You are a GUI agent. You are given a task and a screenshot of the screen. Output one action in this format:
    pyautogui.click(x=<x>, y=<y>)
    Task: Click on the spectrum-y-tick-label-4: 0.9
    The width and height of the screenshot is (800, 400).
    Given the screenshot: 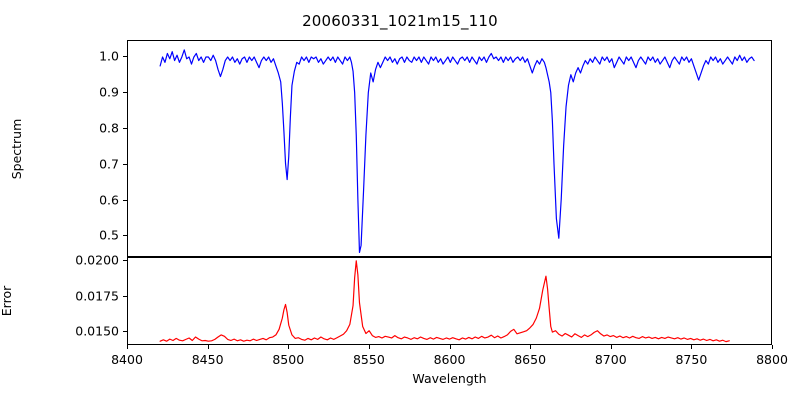 What is the action you would take?
    pyautogui.click(x=109, y=92)
    